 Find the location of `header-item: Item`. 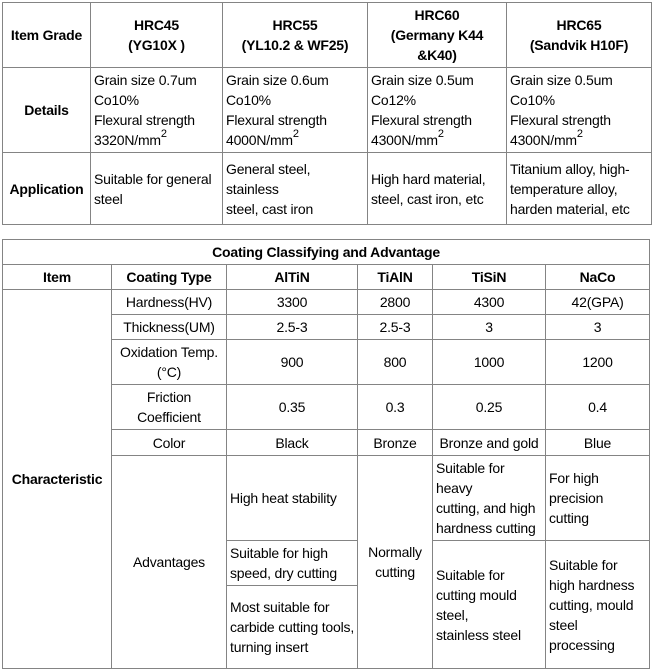

header-item: Item is located at coordinates (57, 277).